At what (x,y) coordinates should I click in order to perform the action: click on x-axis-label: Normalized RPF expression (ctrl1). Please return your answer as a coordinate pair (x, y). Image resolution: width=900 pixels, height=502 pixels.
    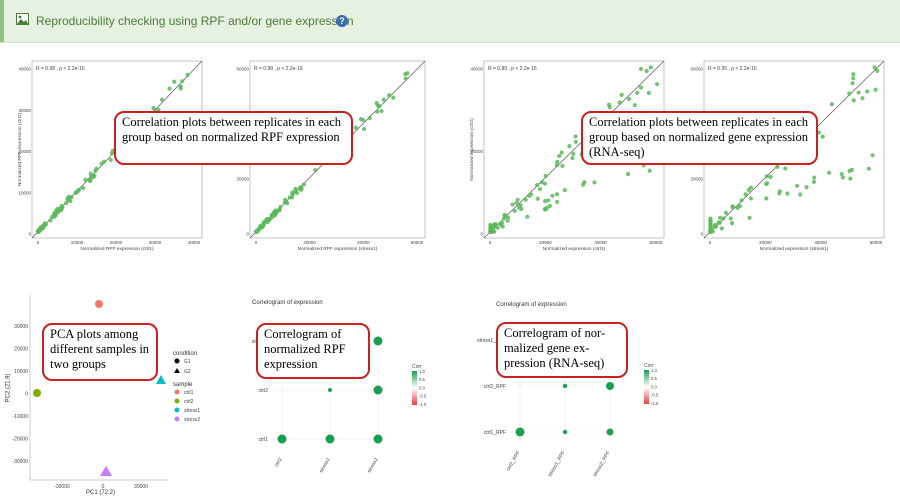
    Looking at the image, I should click on (117, 249).